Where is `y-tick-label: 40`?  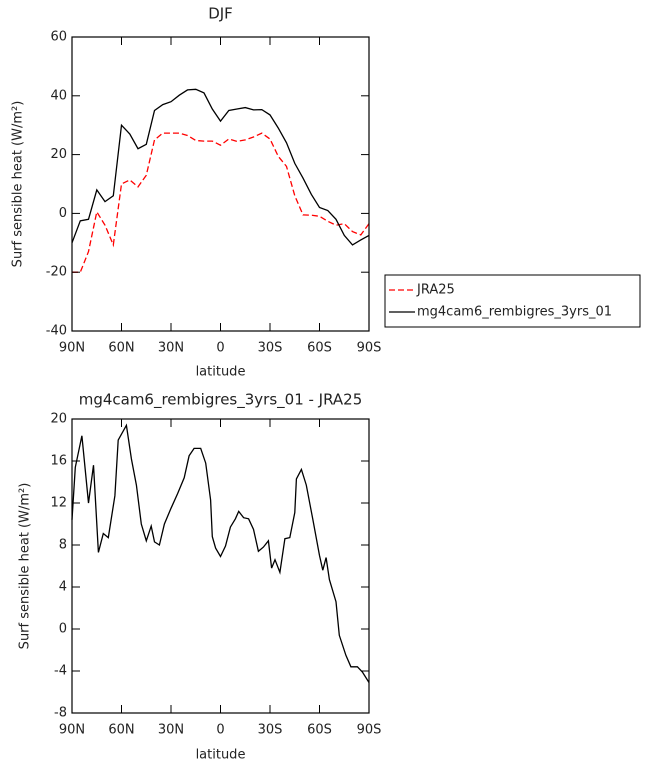
y-tick-label: 40 is located at coordinates (58, 95).